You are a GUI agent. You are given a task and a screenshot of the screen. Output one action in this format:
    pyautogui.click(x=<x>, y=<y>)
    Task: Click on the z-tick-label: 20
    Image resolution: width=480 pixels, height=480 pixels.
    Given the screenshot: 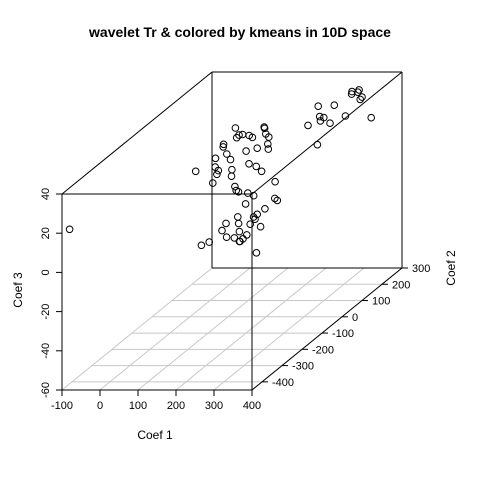 What is the action you would take?
    pyautogui.click(x=46, y=233)
    